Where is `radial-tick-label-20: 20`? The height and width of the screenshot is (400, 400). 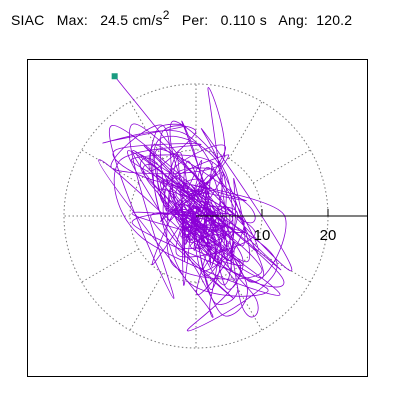
radial-tick-label-20: 20 is located at coordinates (328, 235).